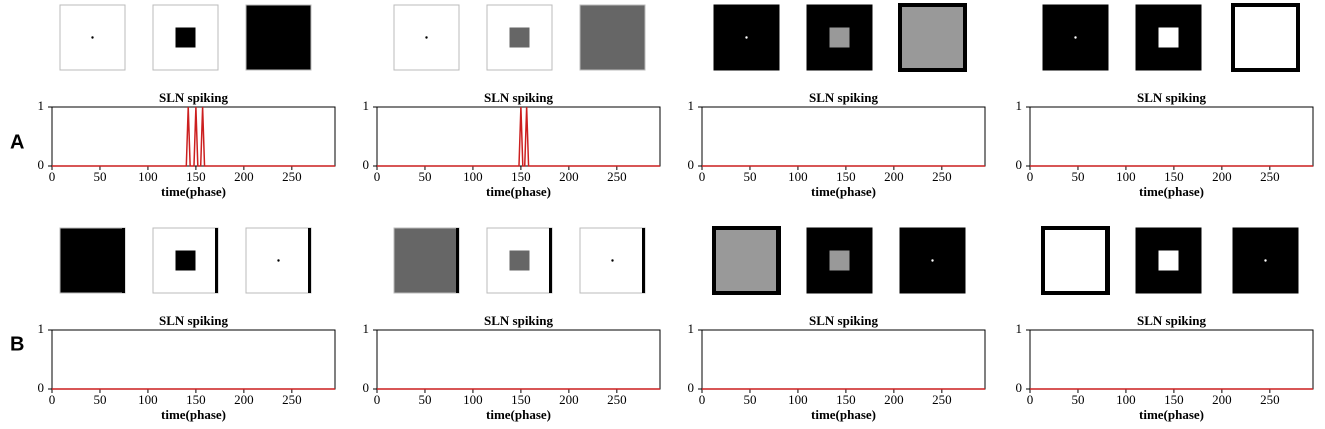  I want to click on panel-label: A, so click(17, 142).